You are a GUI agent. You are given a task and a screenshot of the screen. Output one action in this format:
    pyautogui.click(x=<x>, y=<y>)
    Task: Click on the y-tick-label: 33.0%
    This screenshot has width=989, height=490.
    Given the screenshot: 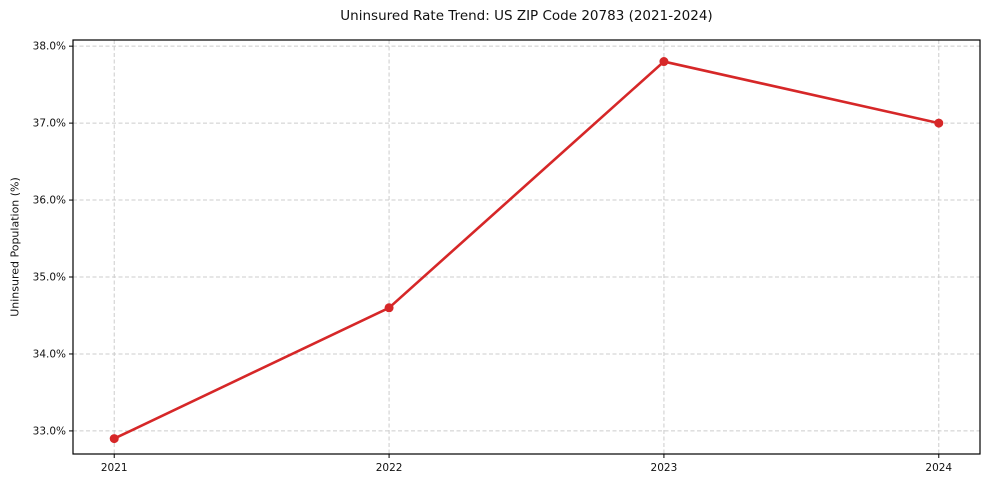 What is the action you would take?
    pyautogui.click(x=49, y=431)
    